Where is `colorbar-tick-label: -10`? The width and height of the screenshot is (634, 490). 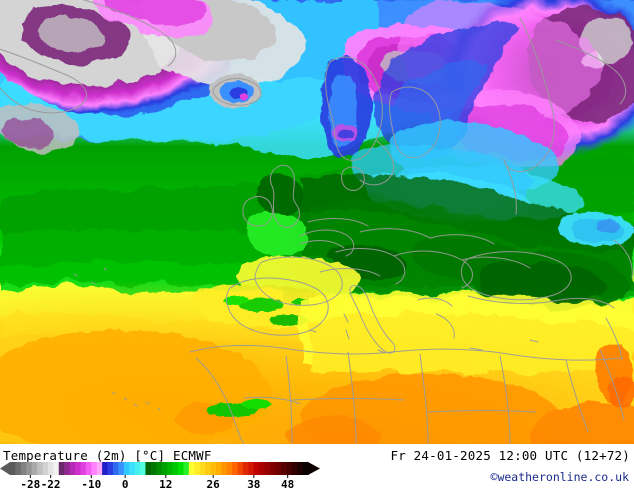
colorbar-tick-label: -10 is located at coordinates (91, 484).